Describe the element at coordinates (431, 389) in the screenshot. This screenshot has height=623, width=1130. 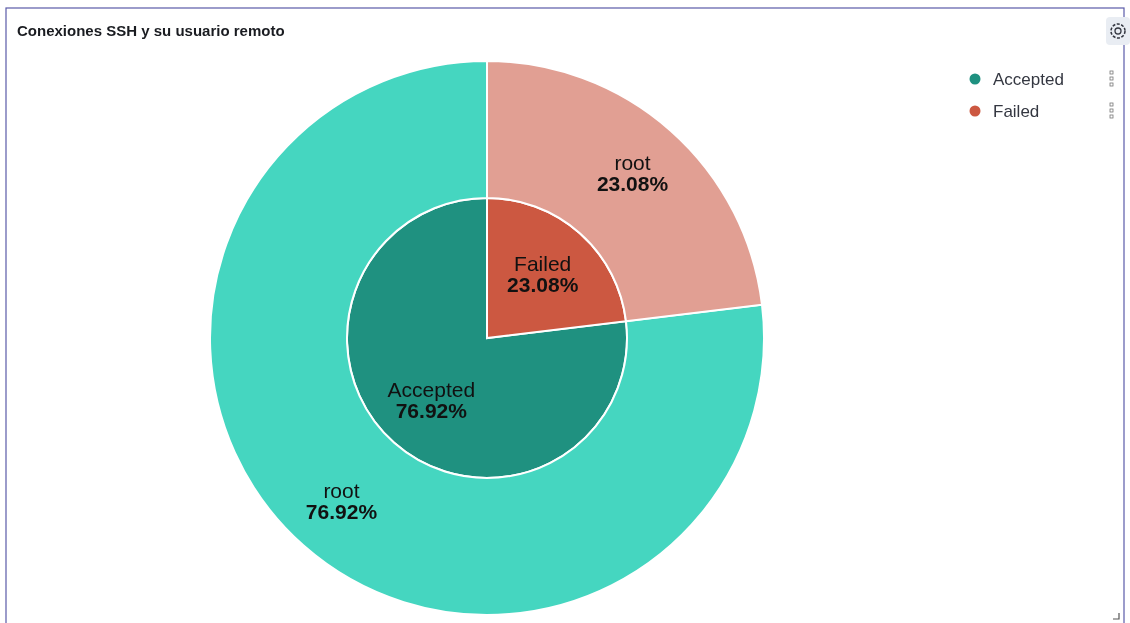
I see `slice-label: Accepted` at that location.